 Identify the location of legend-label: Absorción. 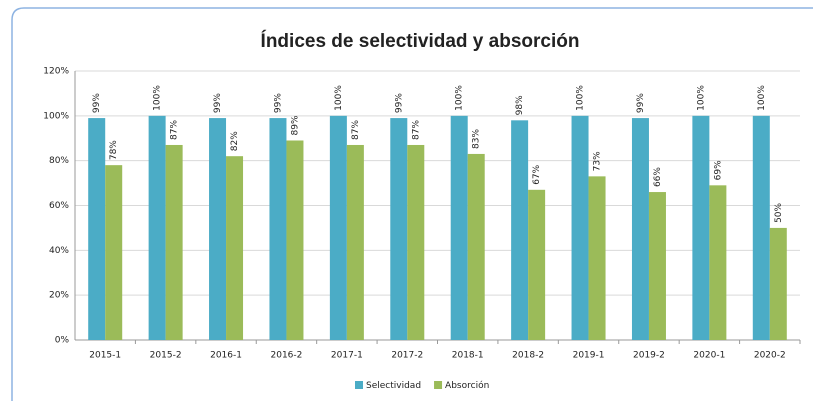
(467, 385).